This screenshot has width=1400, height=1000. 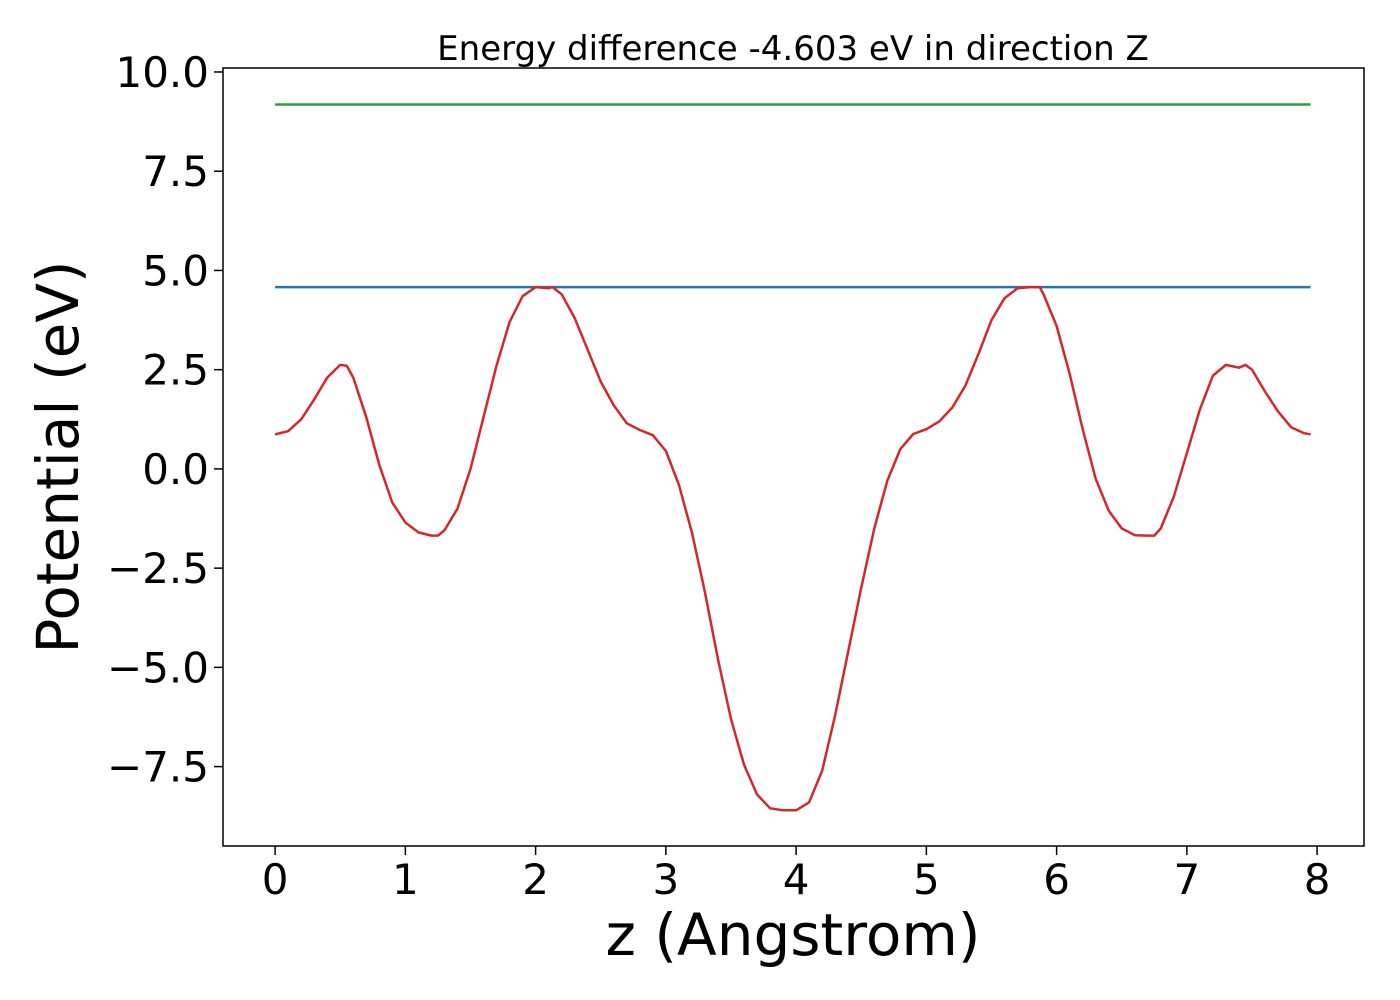 I want to click on y-axis-label: Potential (eV), so click(x=58, y=456).